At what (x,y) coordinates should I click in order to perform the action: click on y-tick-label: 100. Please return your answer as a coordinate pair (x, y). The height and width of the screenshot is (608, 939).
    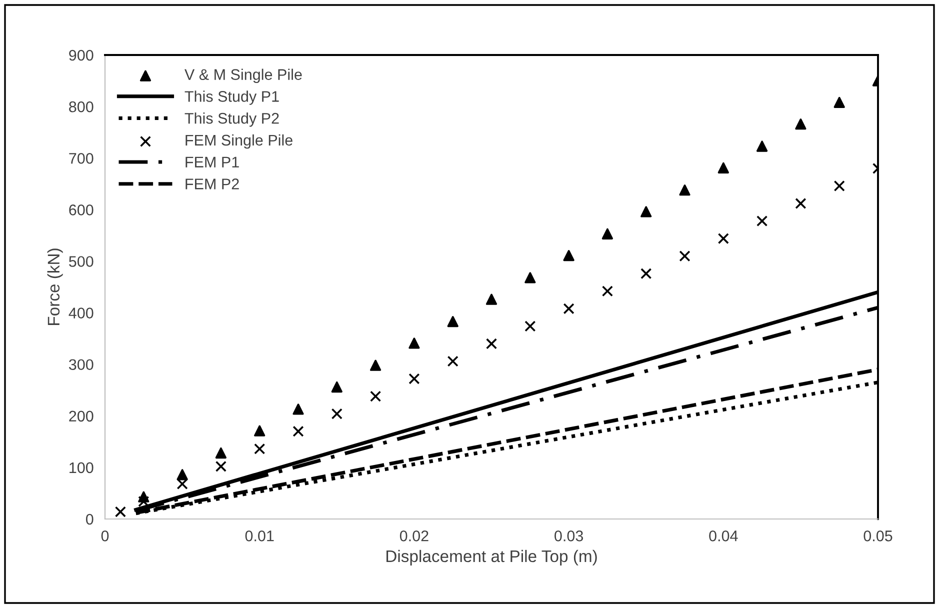
    Looking at the image, I should click on (82, 468).